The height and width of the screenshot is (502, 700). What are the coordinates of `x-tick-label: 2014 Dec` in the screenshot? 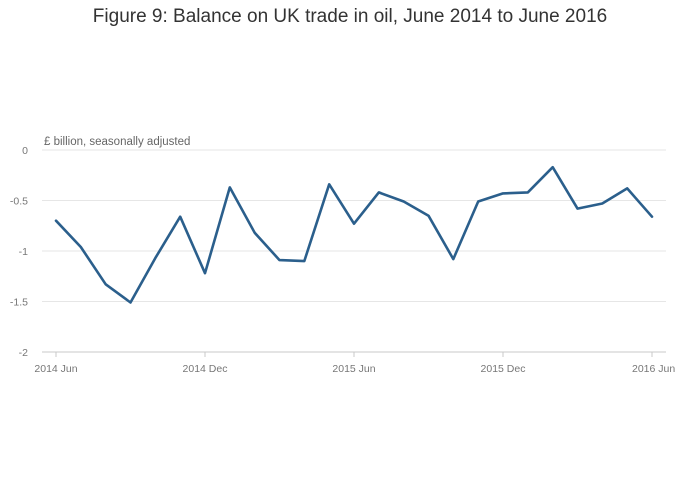 It's located at (205, 369).